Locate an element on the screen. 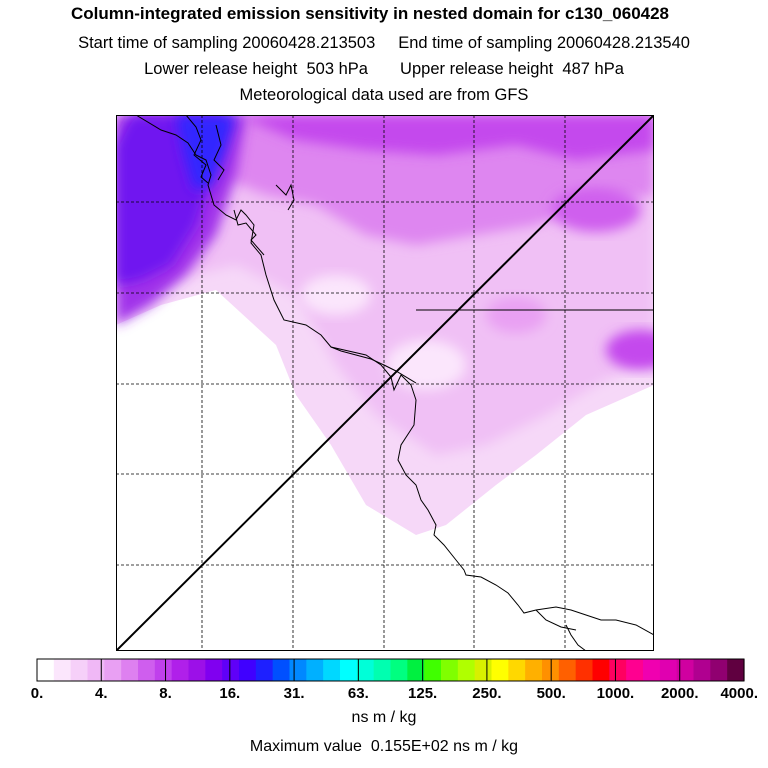  upper-release-value: 487 hPa is located at coordinates (593, 69).